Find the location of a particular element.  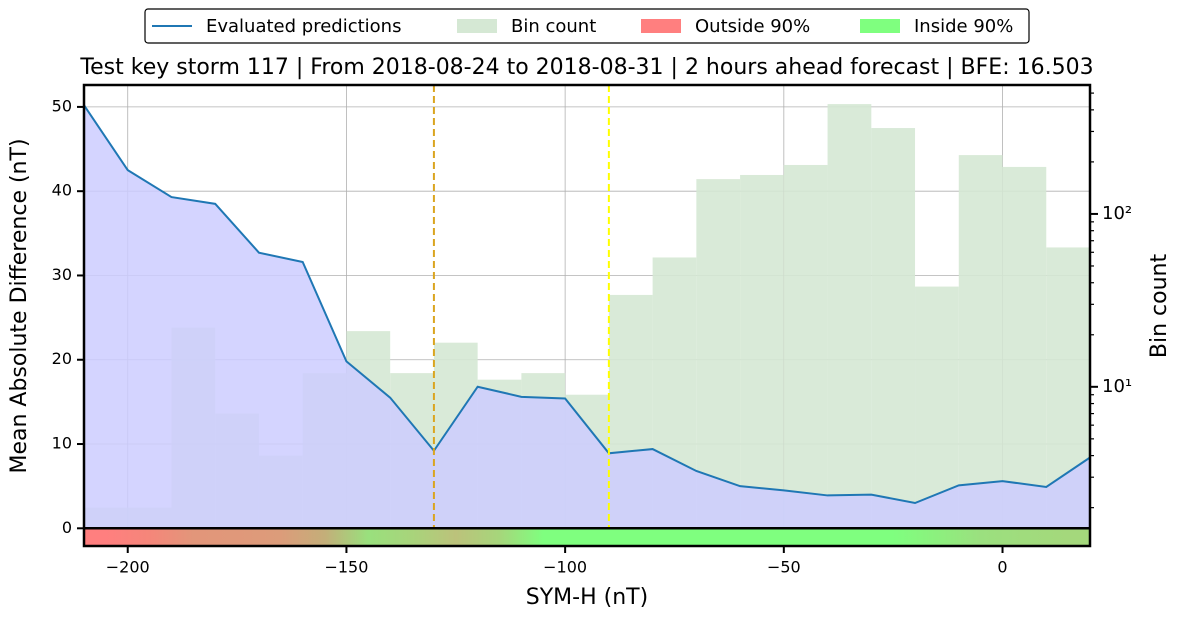

y-tick-label: 40 is located at coordinates (62, 190).